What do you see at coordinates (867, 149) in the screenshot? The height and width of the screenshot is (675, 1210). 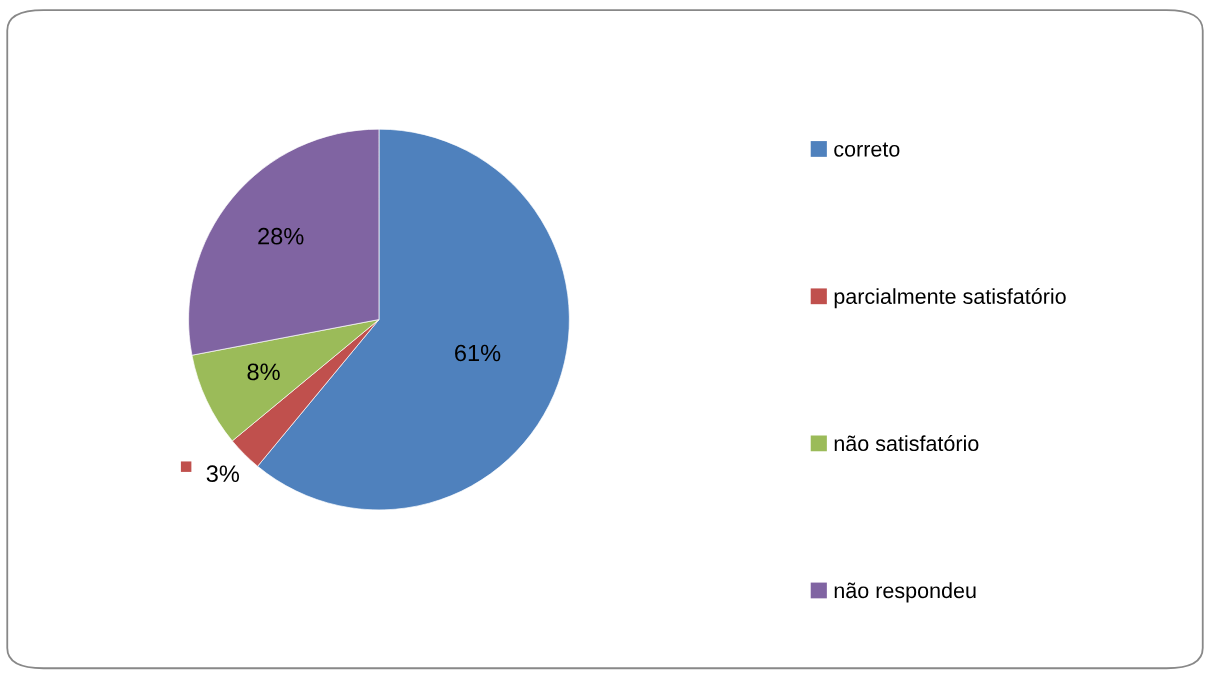 I see `legend-label: correto` at bounding box center [867, 149].